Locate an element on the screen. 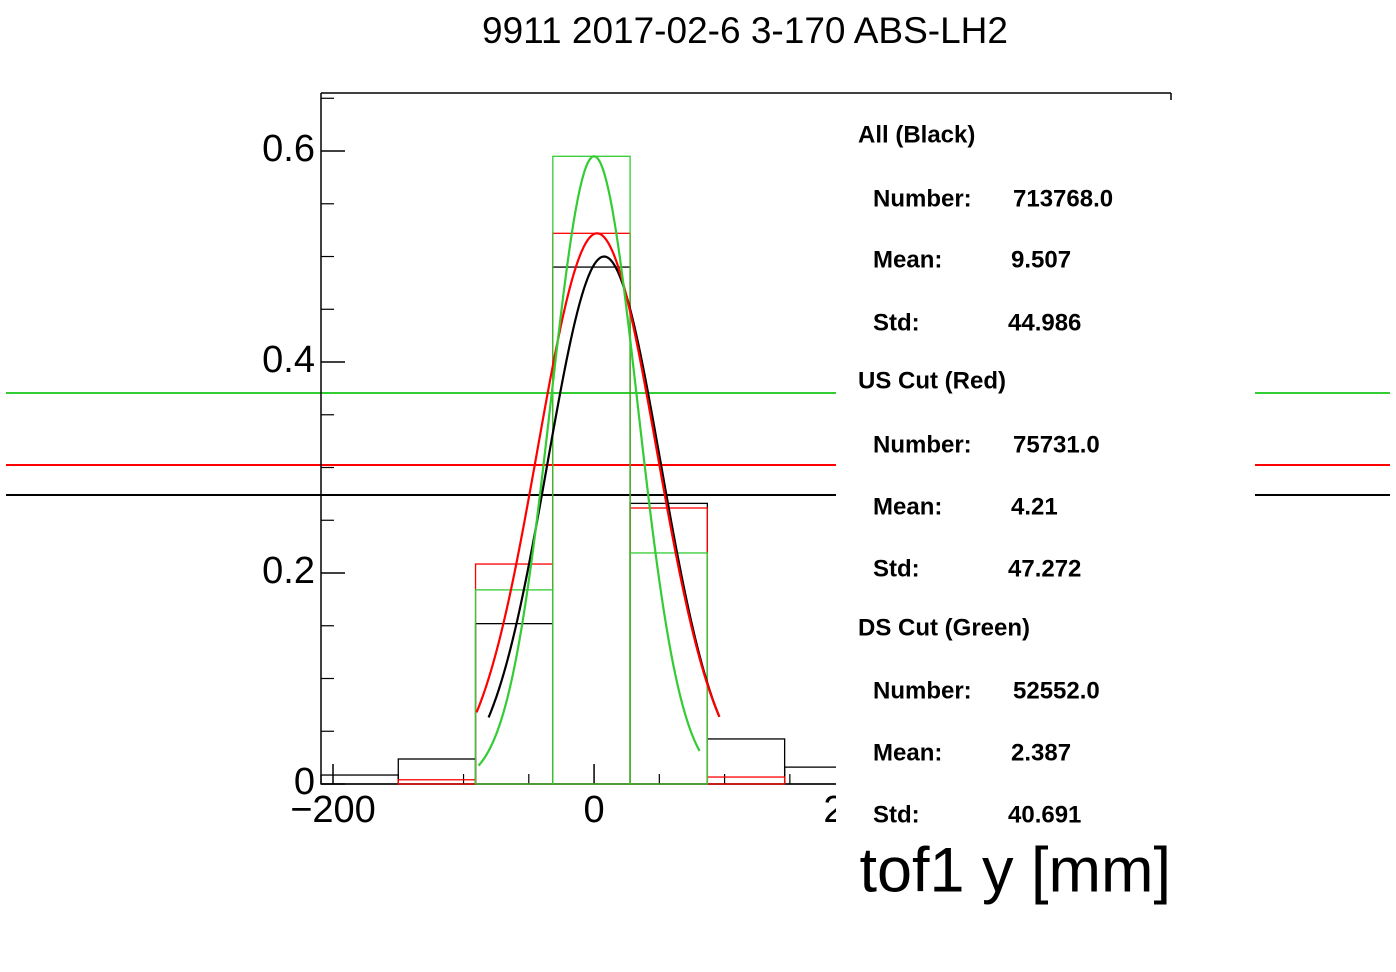  y-tick-label: 0 is located at coordinates (304, 782).